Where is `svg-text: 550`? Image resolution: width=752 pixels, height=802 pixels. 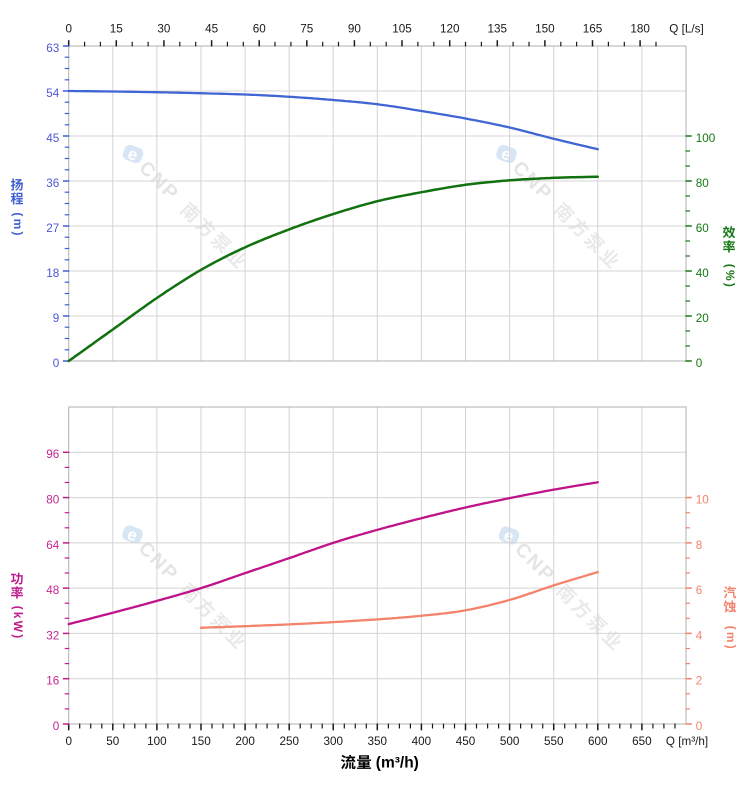 svg-text: 550 is located at coordinates (554, 741).